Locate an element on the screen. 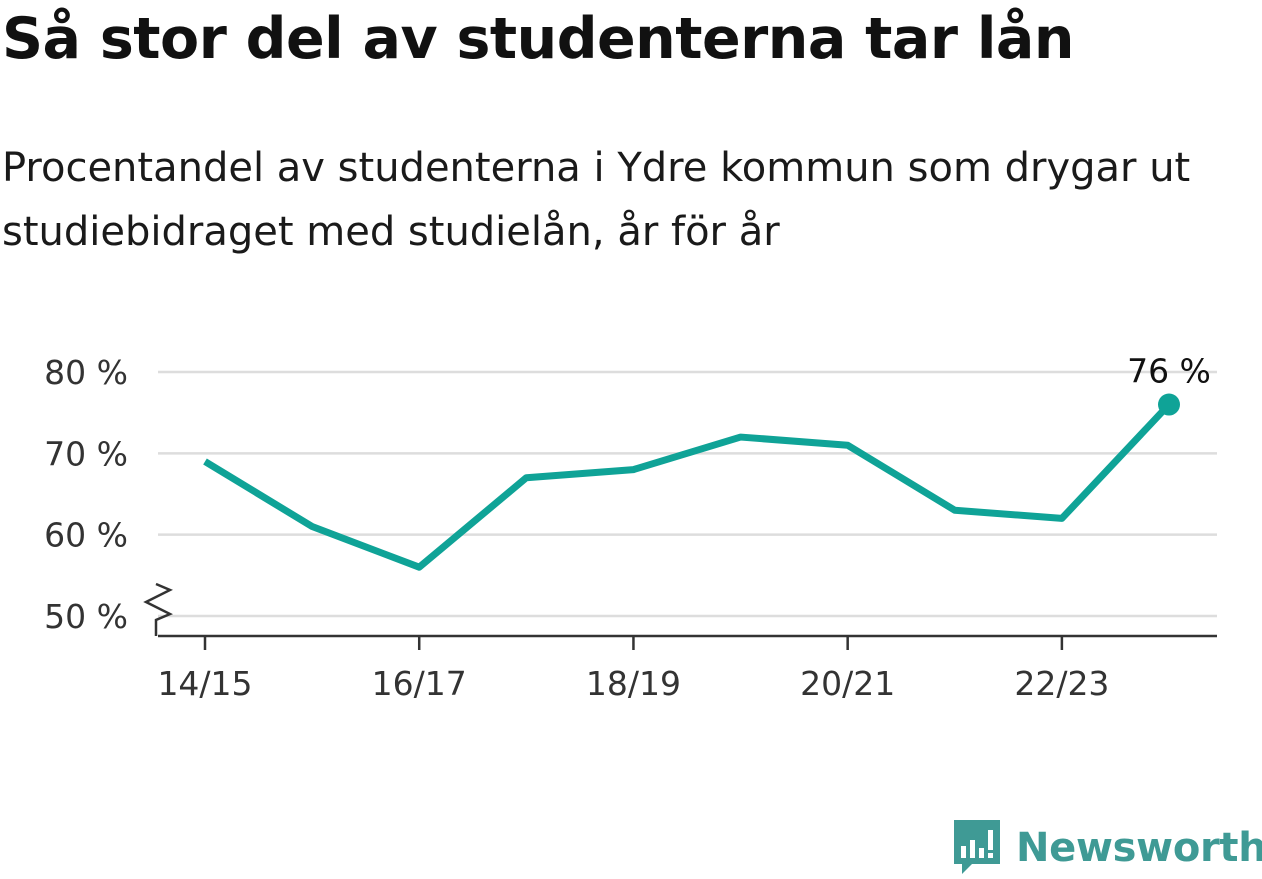  annotations: 76 % is located at coordinates (1169, 384).